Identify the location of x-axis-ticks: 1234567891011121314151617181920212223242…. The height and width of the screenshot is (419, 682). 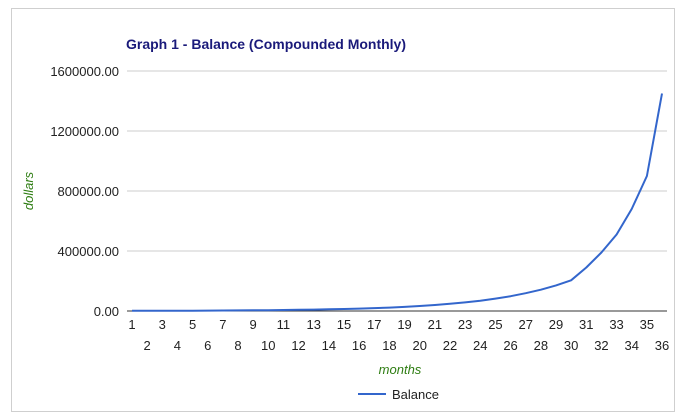
(398, 335).